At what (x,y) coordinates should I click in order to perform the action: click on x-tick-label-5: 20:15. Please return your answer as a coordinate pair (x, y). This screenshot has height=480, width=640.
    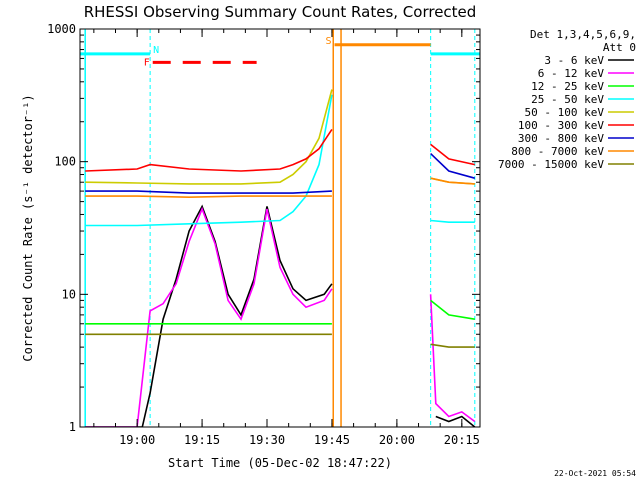
    Looking at the image, I should click on (462, 440).